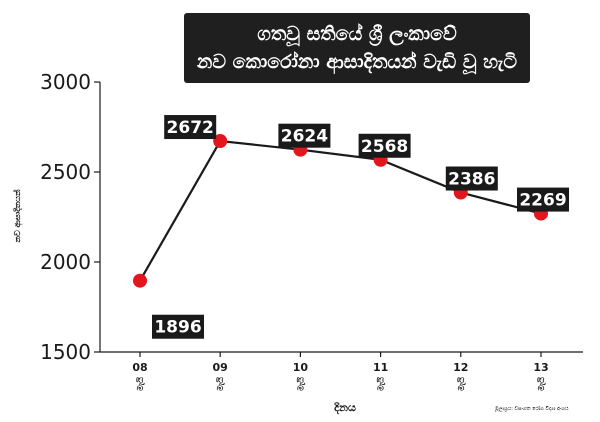 The image size is (600, 422). Describe the element at coordinates (65, 172) in the screenshot. I see `y-tick-label: 2500` at that location.